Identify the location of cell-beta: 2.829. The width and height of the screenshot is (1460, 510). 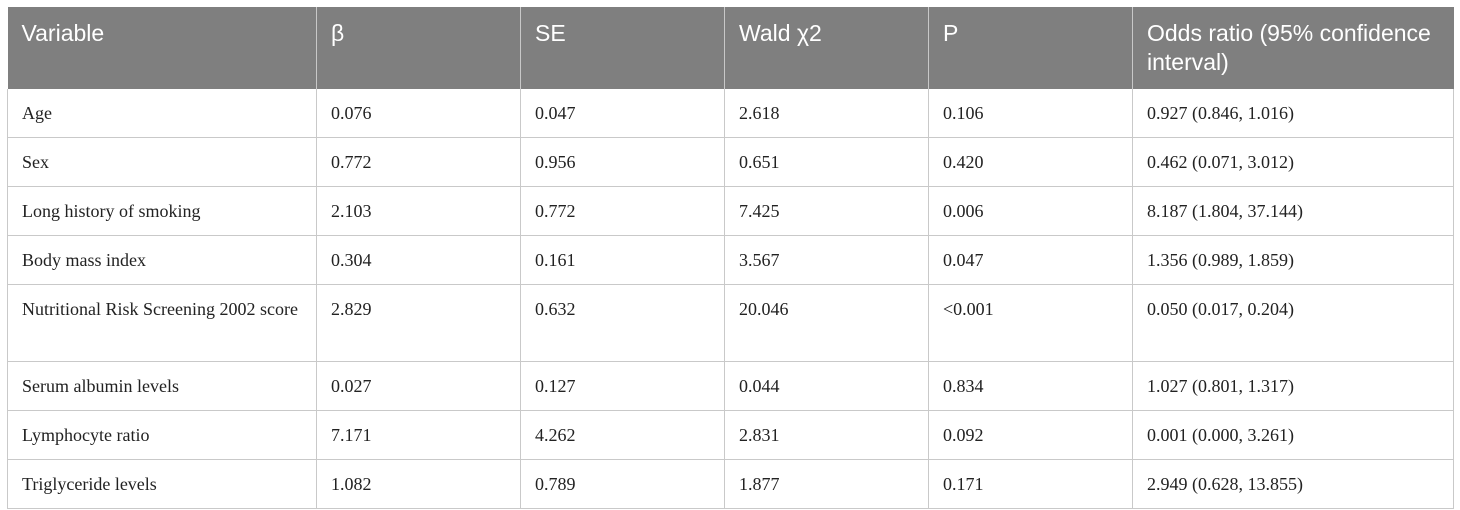
(418, 323).